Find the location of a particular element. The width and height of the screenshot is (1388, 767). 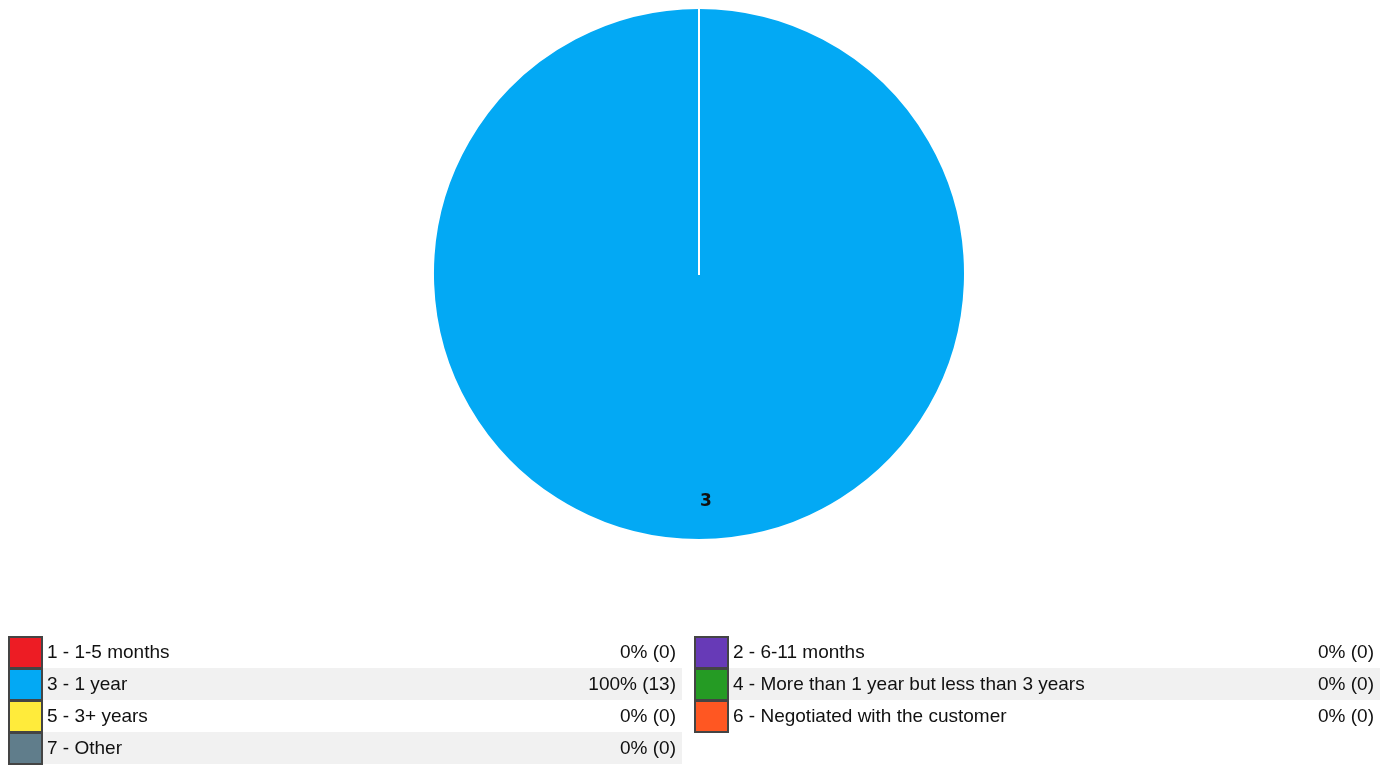

legend-label: 3 - 1 year is located at coordinates (88, 684).